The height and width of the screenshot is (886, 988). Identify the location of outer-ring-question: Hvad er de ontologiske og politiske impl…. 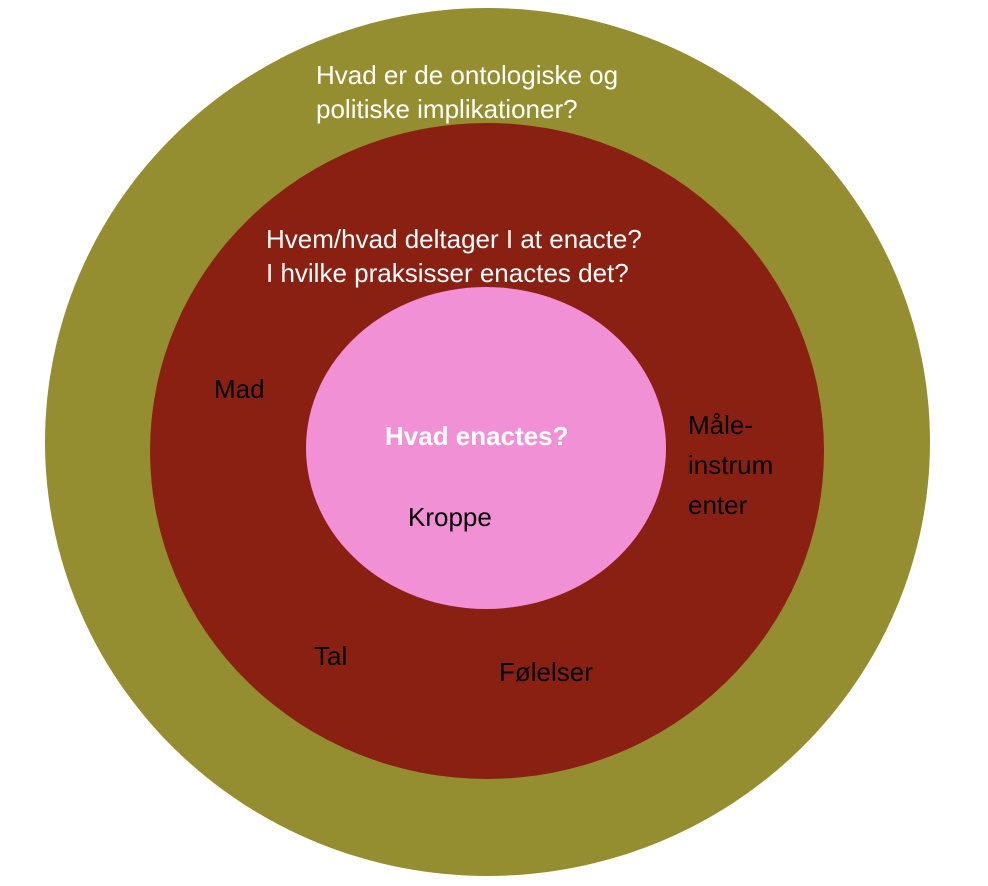
(467, 92).